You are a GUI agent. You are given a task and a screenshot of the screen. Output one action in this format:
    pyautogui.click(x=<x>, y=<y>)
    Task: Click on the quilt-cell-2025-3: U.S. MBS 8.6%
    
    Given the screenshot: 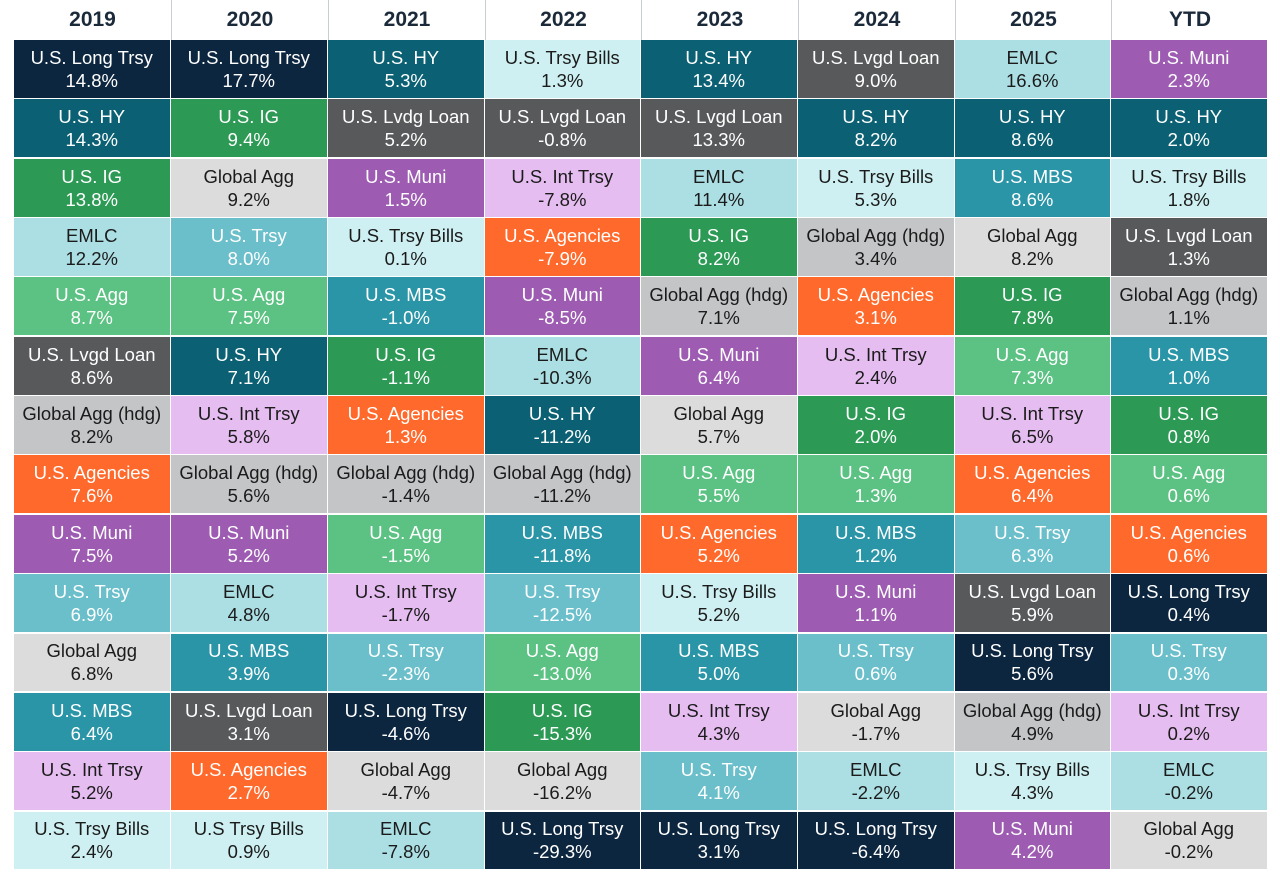 What is the action you would take?
    pyautogui.click(x=1032, y=187)
    